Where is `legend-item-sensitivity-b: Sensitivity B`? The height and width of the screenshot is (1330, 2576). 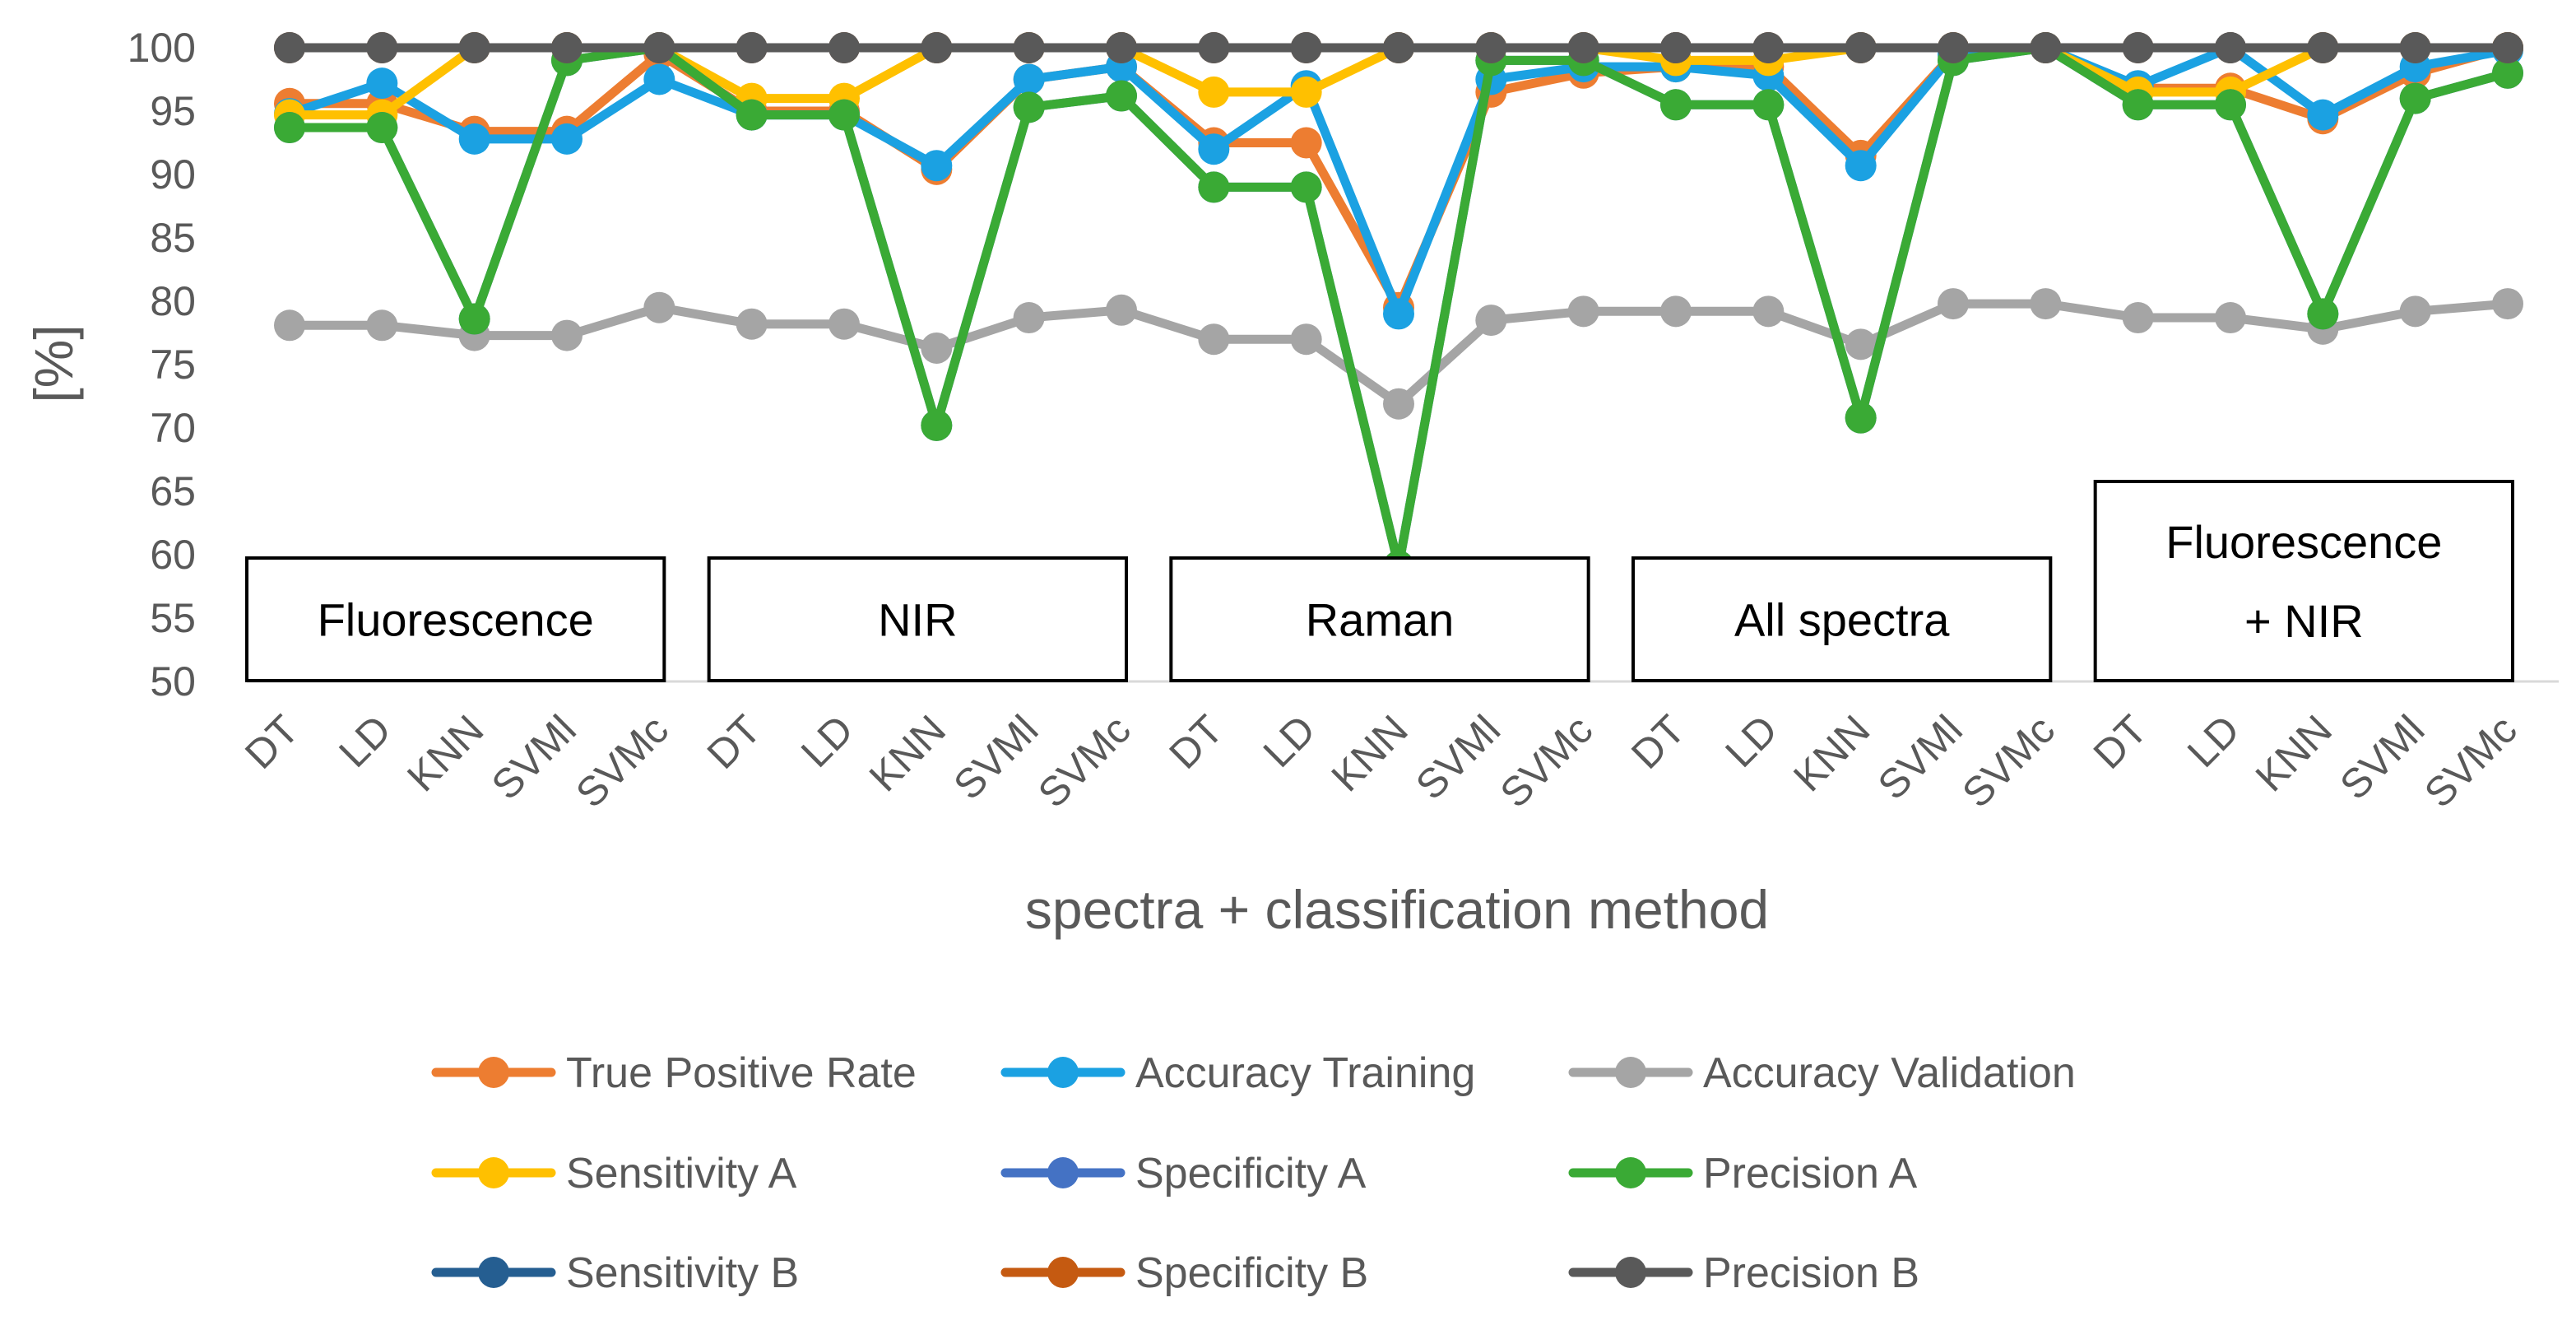
legend-item-sensitivity-b: Sensitivity B is located at coordinates (615, 1273).